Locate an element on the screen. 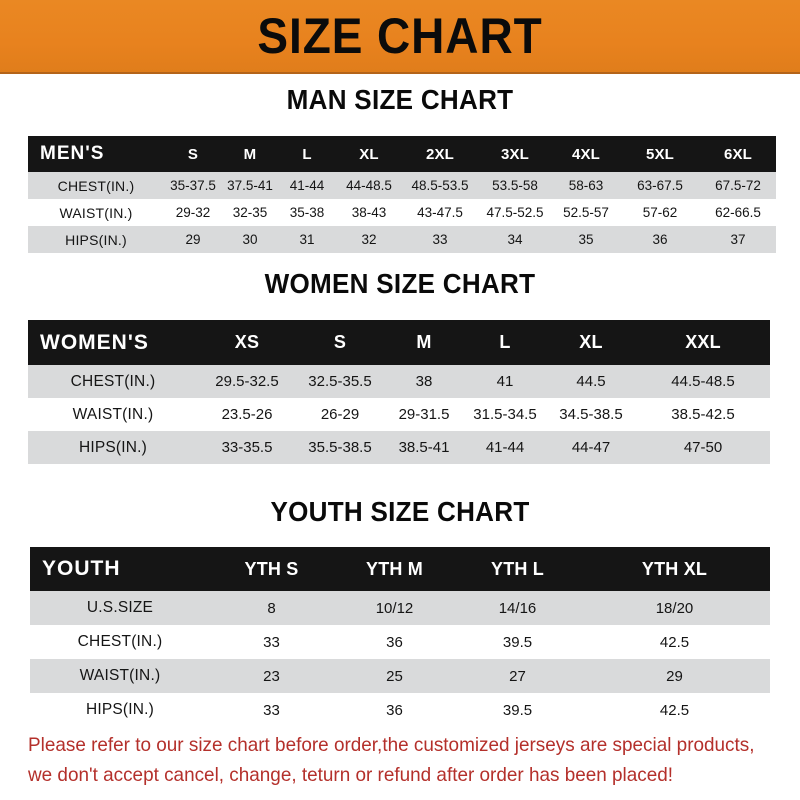  table-row: HIPS(IN.) 33 36 39.5 42.5 is located at coordinates (400, 710).